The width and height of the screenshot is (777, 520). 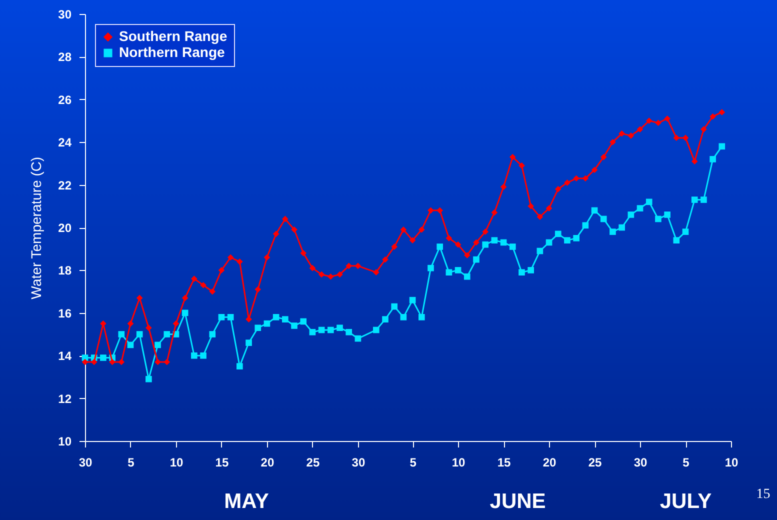 I want to click on y-tick-label: 14, so click(x=65, y=356).